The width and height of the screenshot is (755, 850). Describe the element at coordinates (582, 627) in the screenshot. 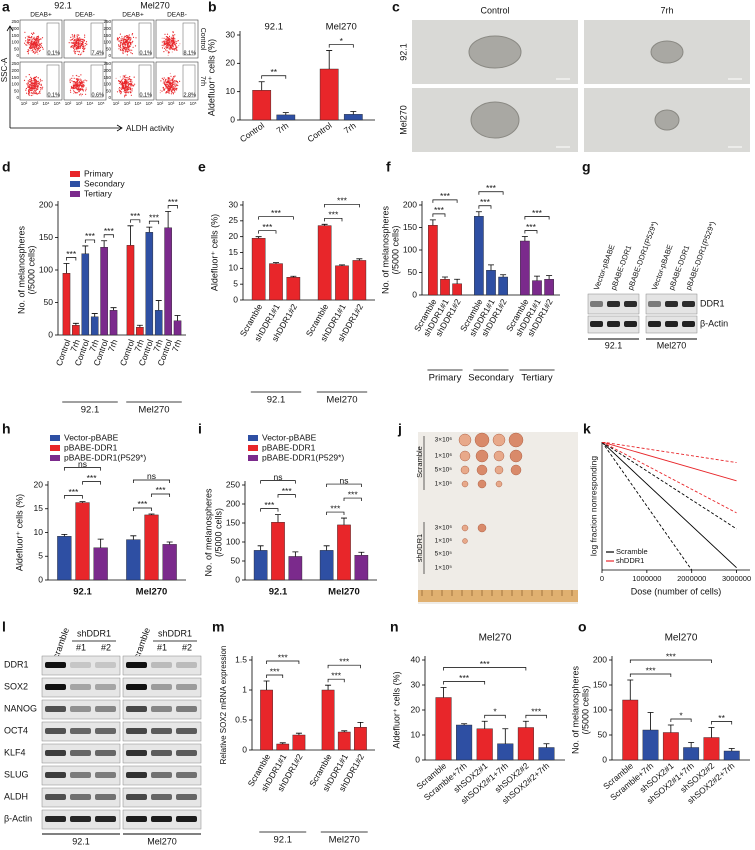

I see `panel-letter: o` at that location.